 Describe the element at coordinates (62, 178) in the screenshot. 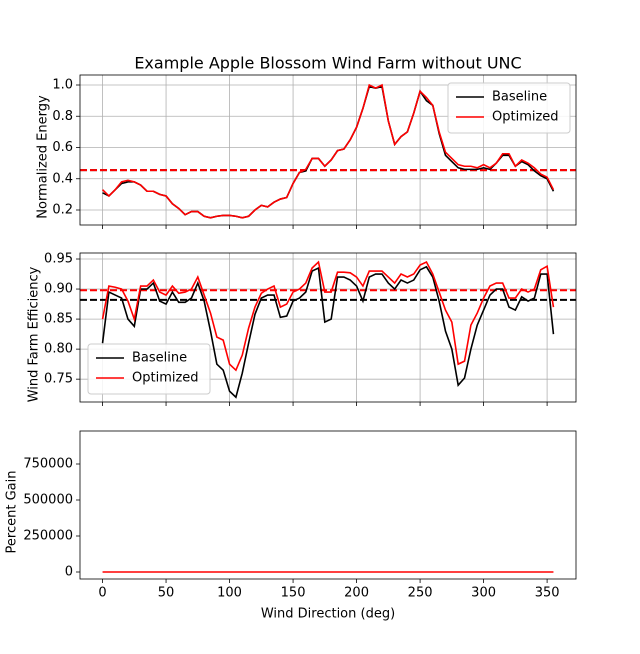

I see `y-tick-label: 0.4` at that location.